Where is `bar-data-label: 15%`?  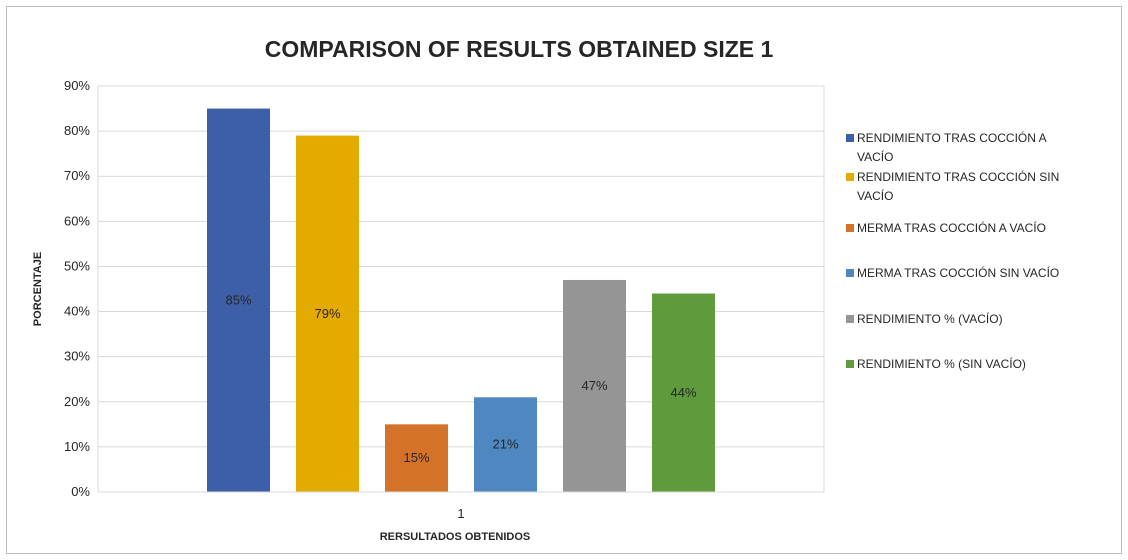 bar-data-label: 15% is located at coordinates (416, 457).